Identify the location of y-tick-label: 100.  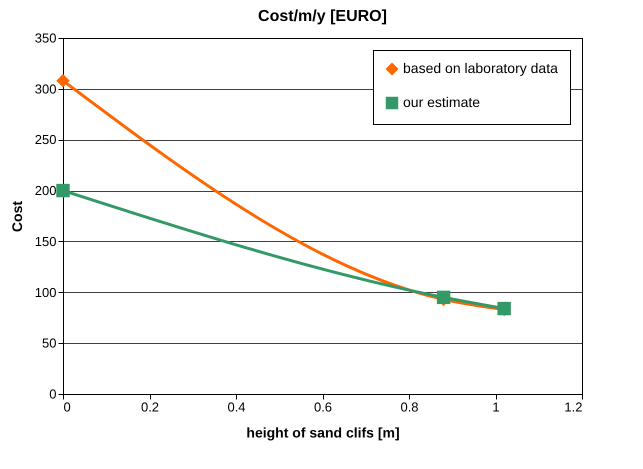
(45, 292).